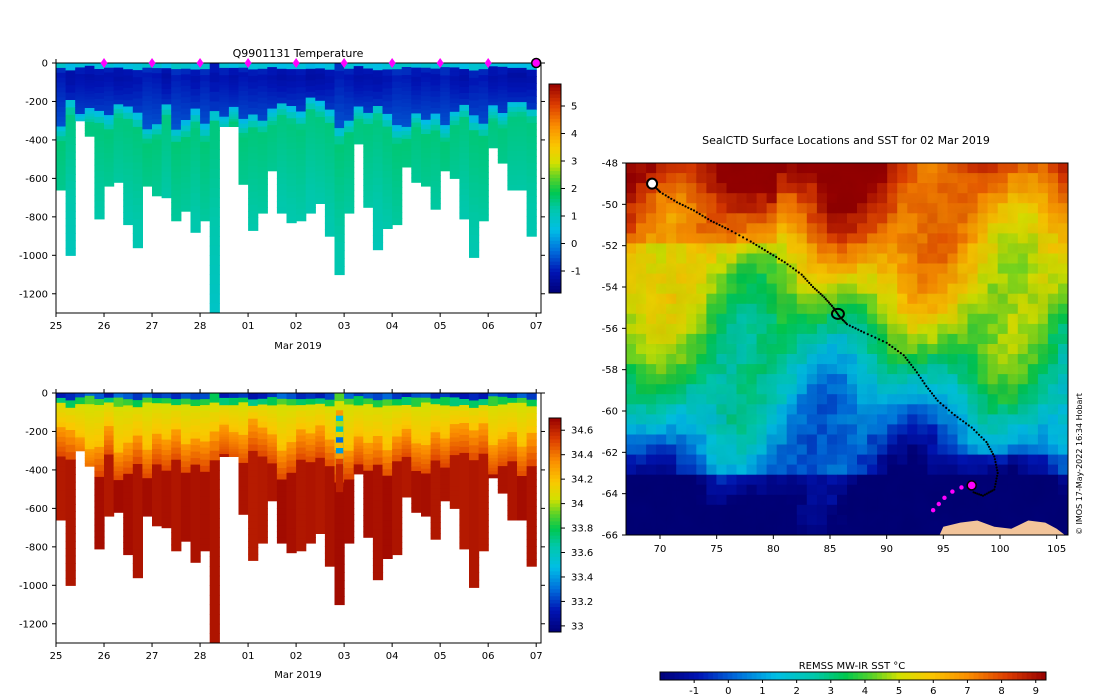 Image resolution: width=1100 pixels, height=700 pixels. What do you see at coordinates (440, 656) in the screenshot?
I see `x-tick-label: 05` at bounding box center [440, 656].